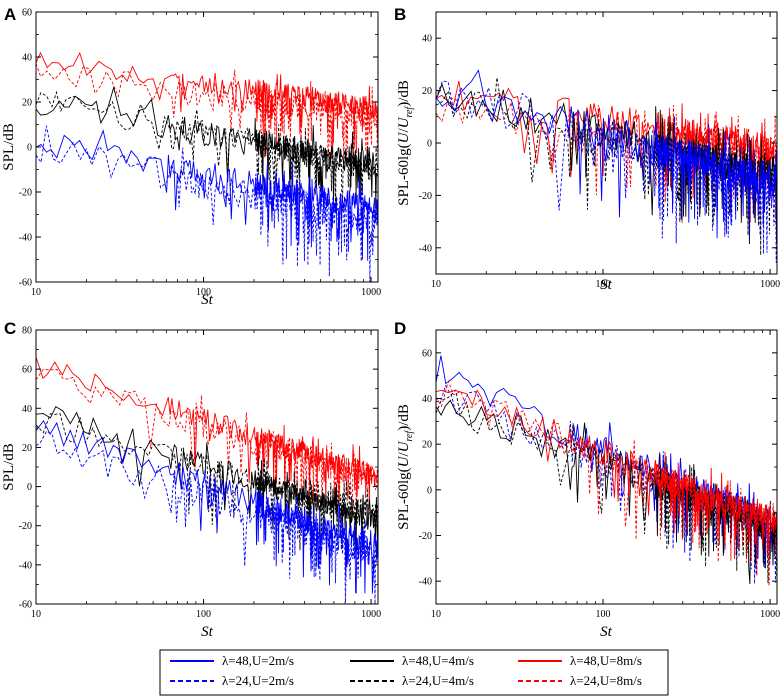 This screenshot has width=782, height=698. Describe the element at coordinates (606, 632) in the screenshot. I see `panel-d-xlabel: St` at that location.